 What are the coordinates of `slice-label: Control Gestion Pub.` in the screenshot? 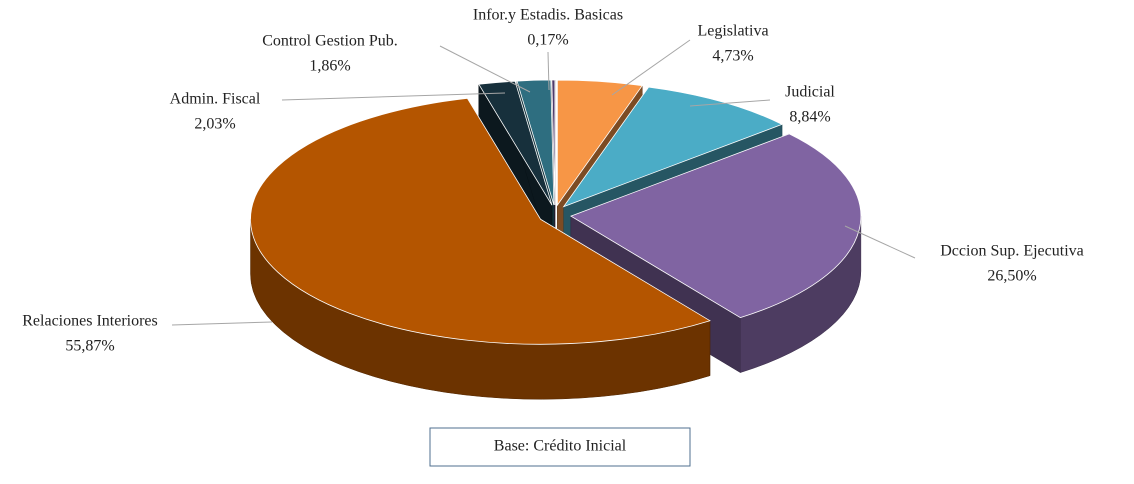 It's located at (330, 41).